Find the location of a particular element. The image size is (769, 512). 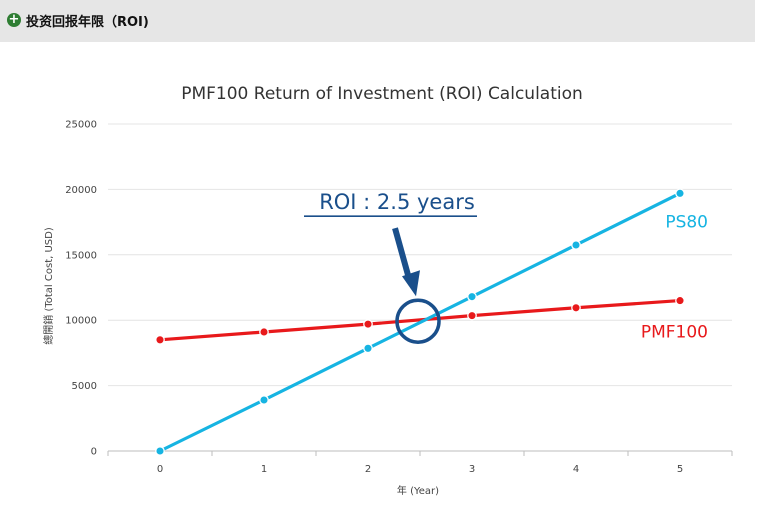

y-tick-label-15000: 15000 is located at coordinates (81, 255).